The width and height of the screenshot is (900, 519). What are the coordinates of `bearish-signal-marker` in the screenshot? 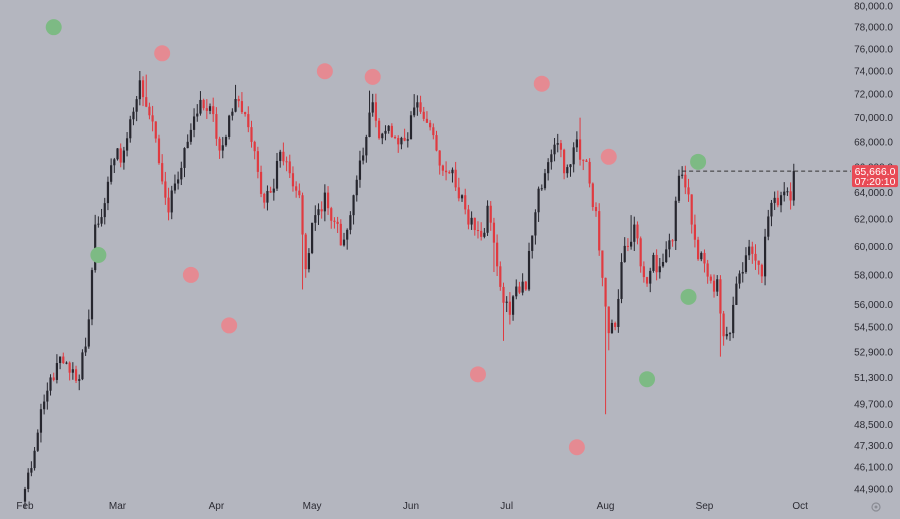 It's located at (324, 71).